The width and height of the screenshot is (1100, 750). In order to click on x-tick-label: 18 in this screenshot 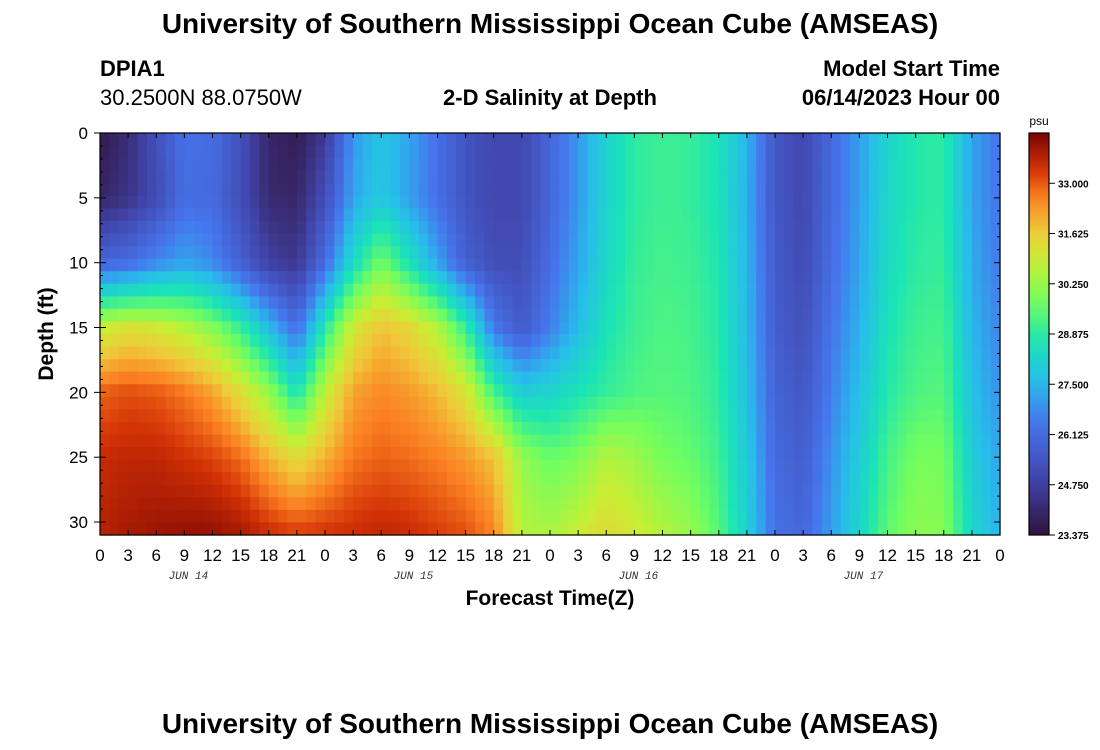, I will do `click(718, 555)`.